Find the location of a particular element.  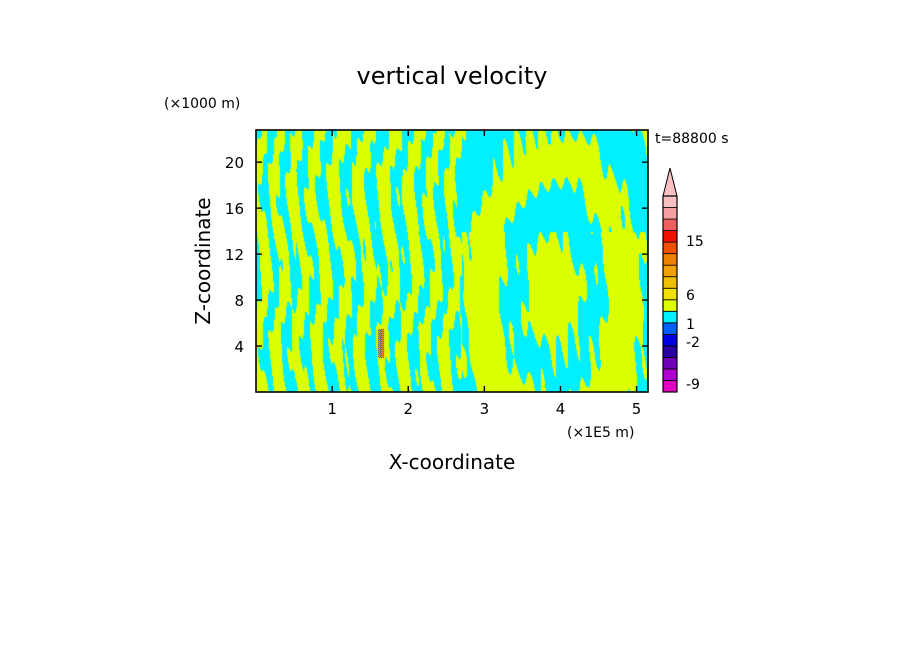

colorbar: -9 -2 1 6 15 is located at coordinates (683, 280).